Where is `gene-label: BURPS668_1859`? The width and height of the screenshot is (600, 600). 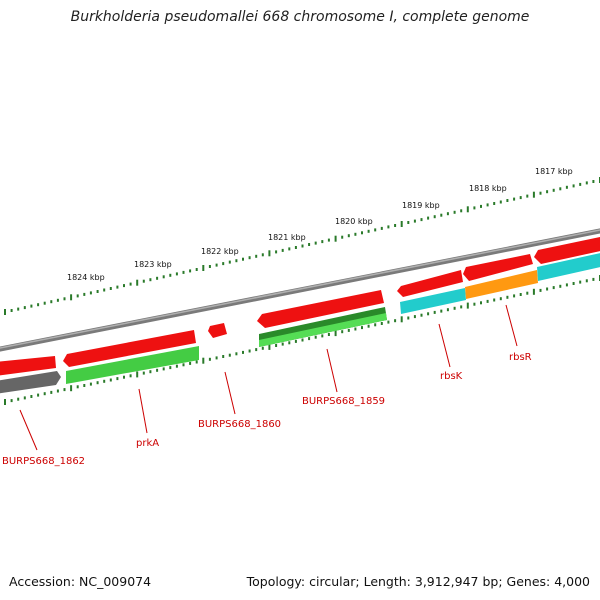 gene-label: BURPS668_1859 is located at coordinates (343, 401).